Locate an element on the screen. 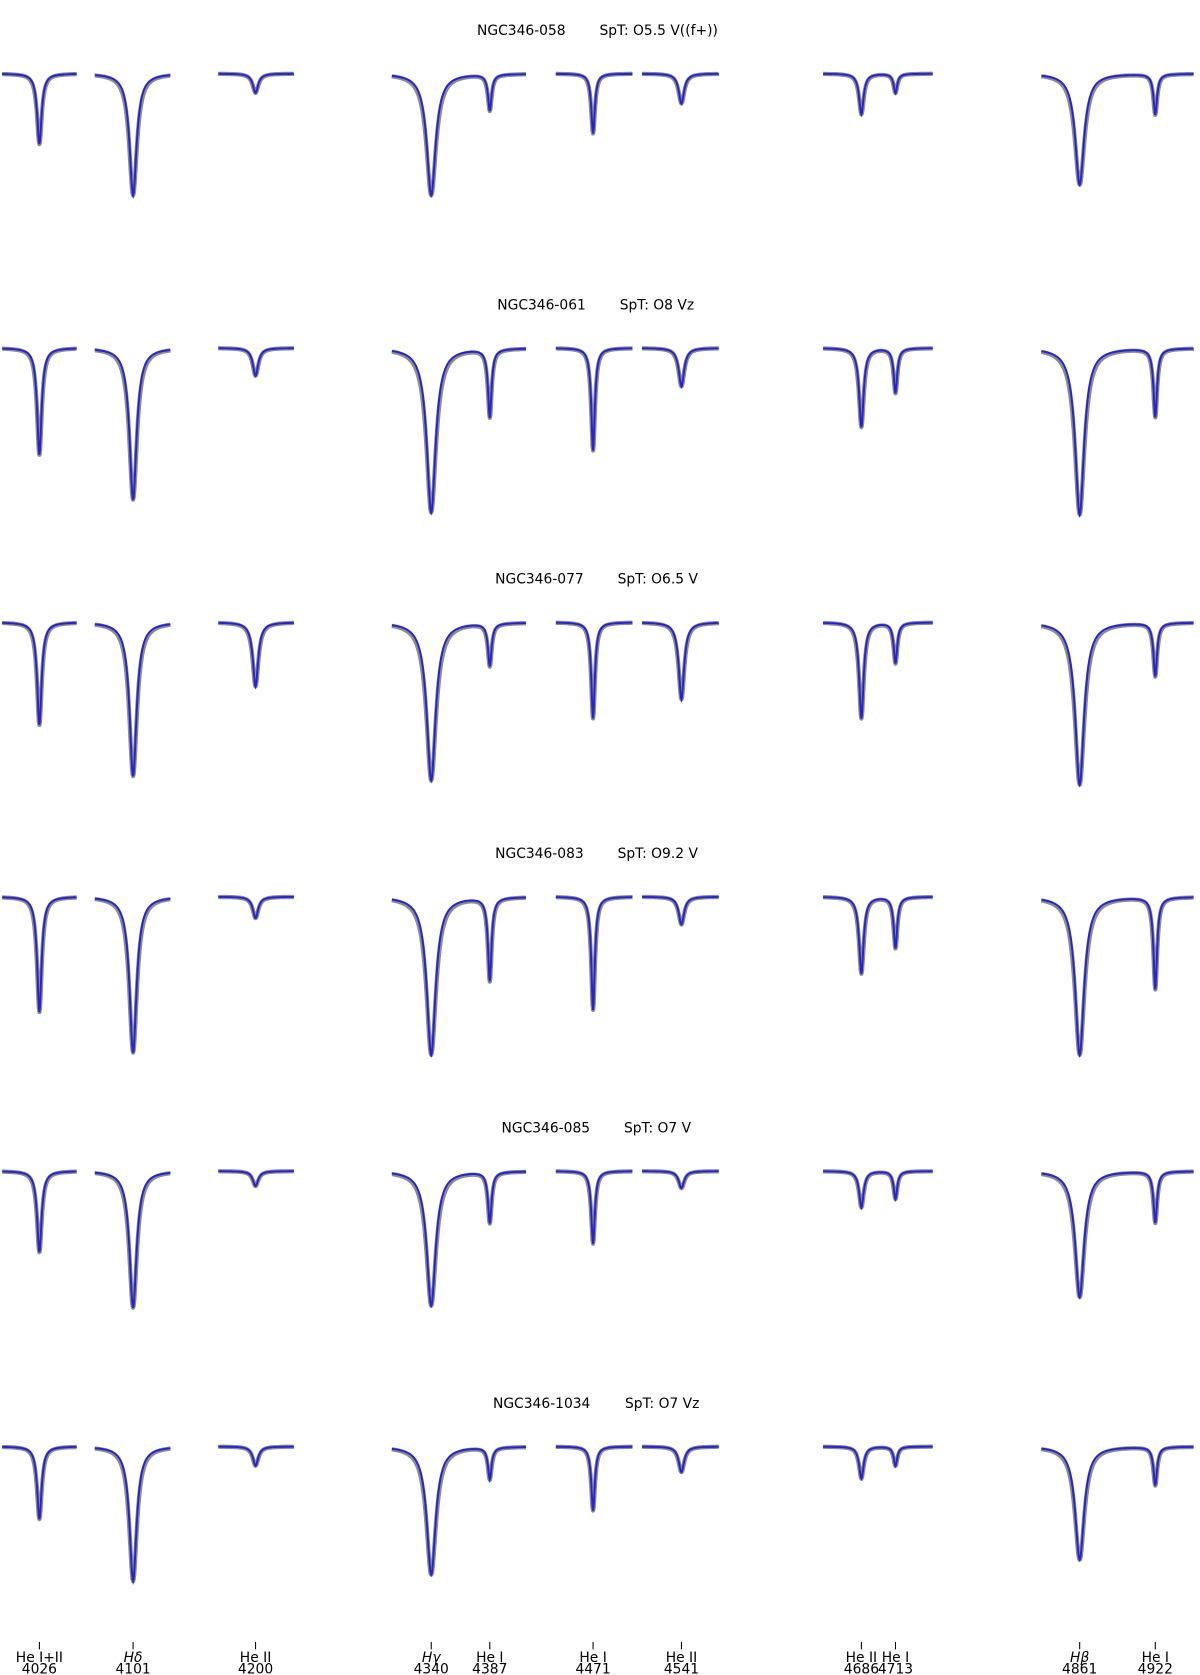 Image resolution: width=1200 pixels, height=1675 pixels. star-name: NGC346-085 is located at coordinates (546, 1128).